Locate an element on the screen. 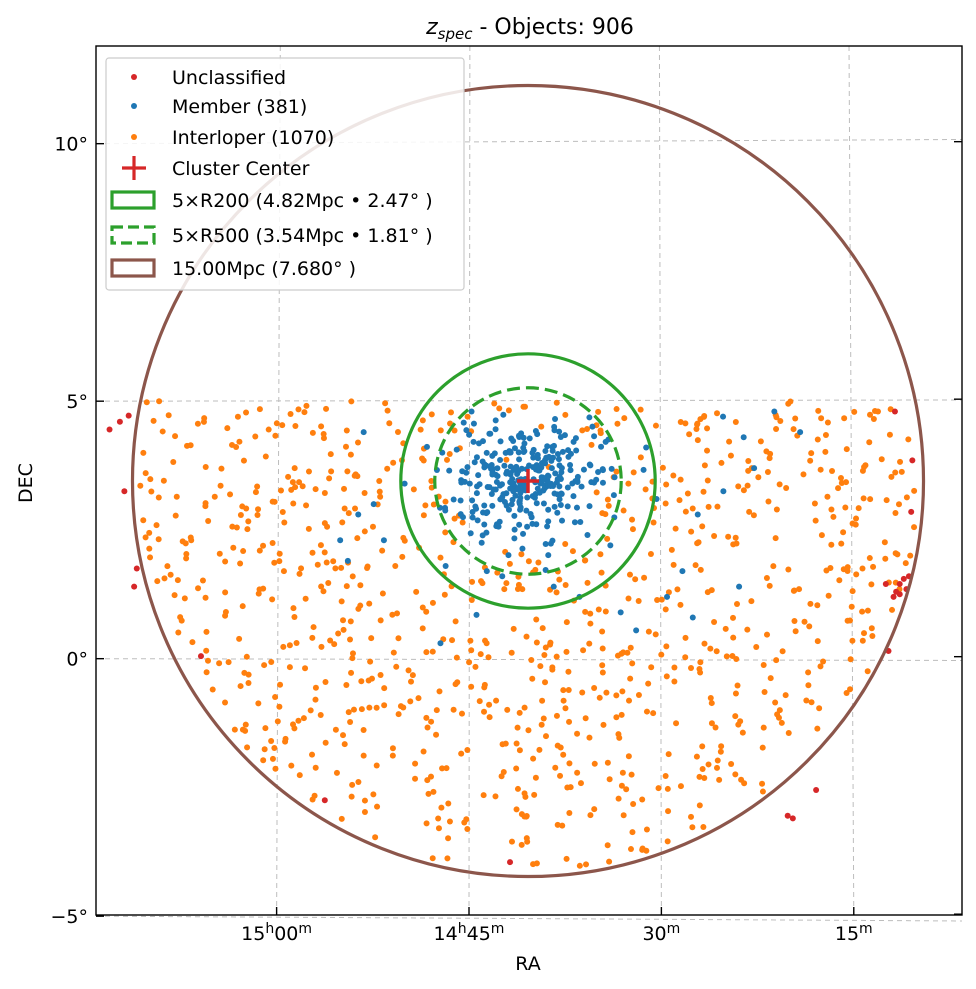  legend-label: Interloper (1070) is located at coordinates (253, 138).